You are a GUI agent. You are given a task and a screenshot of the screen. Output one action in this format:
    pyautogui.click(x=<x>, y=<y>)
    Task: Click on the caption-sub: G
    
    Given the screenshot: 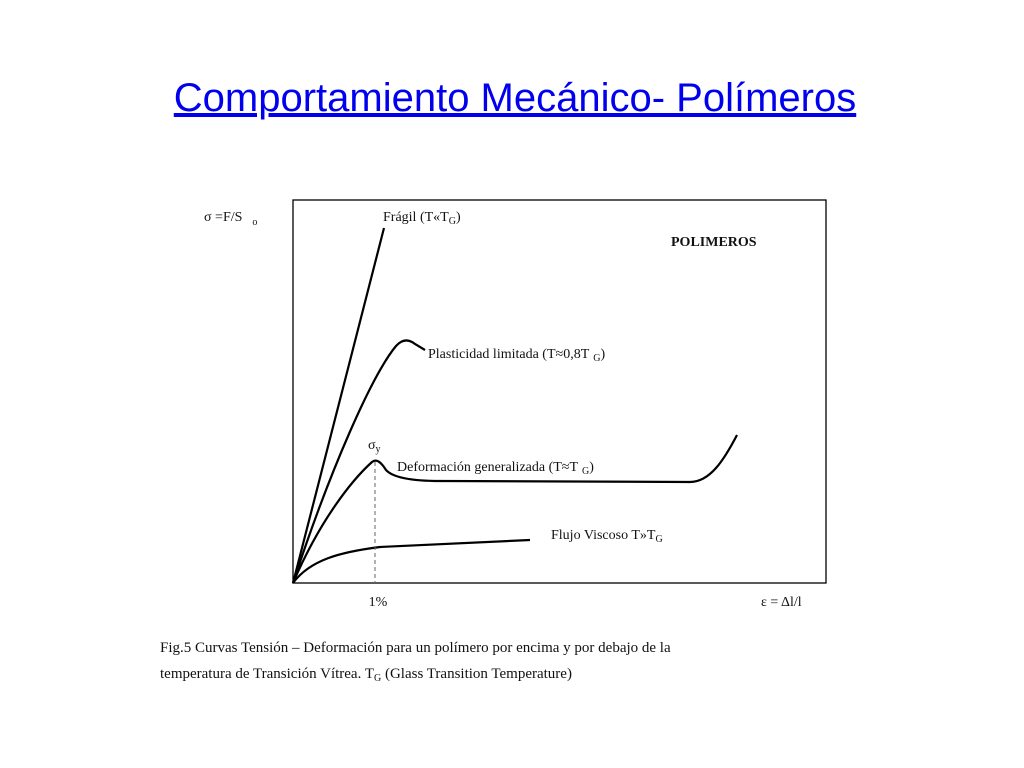 What is the action you would take?
    pyautogui.click(x=377, y=678)
    